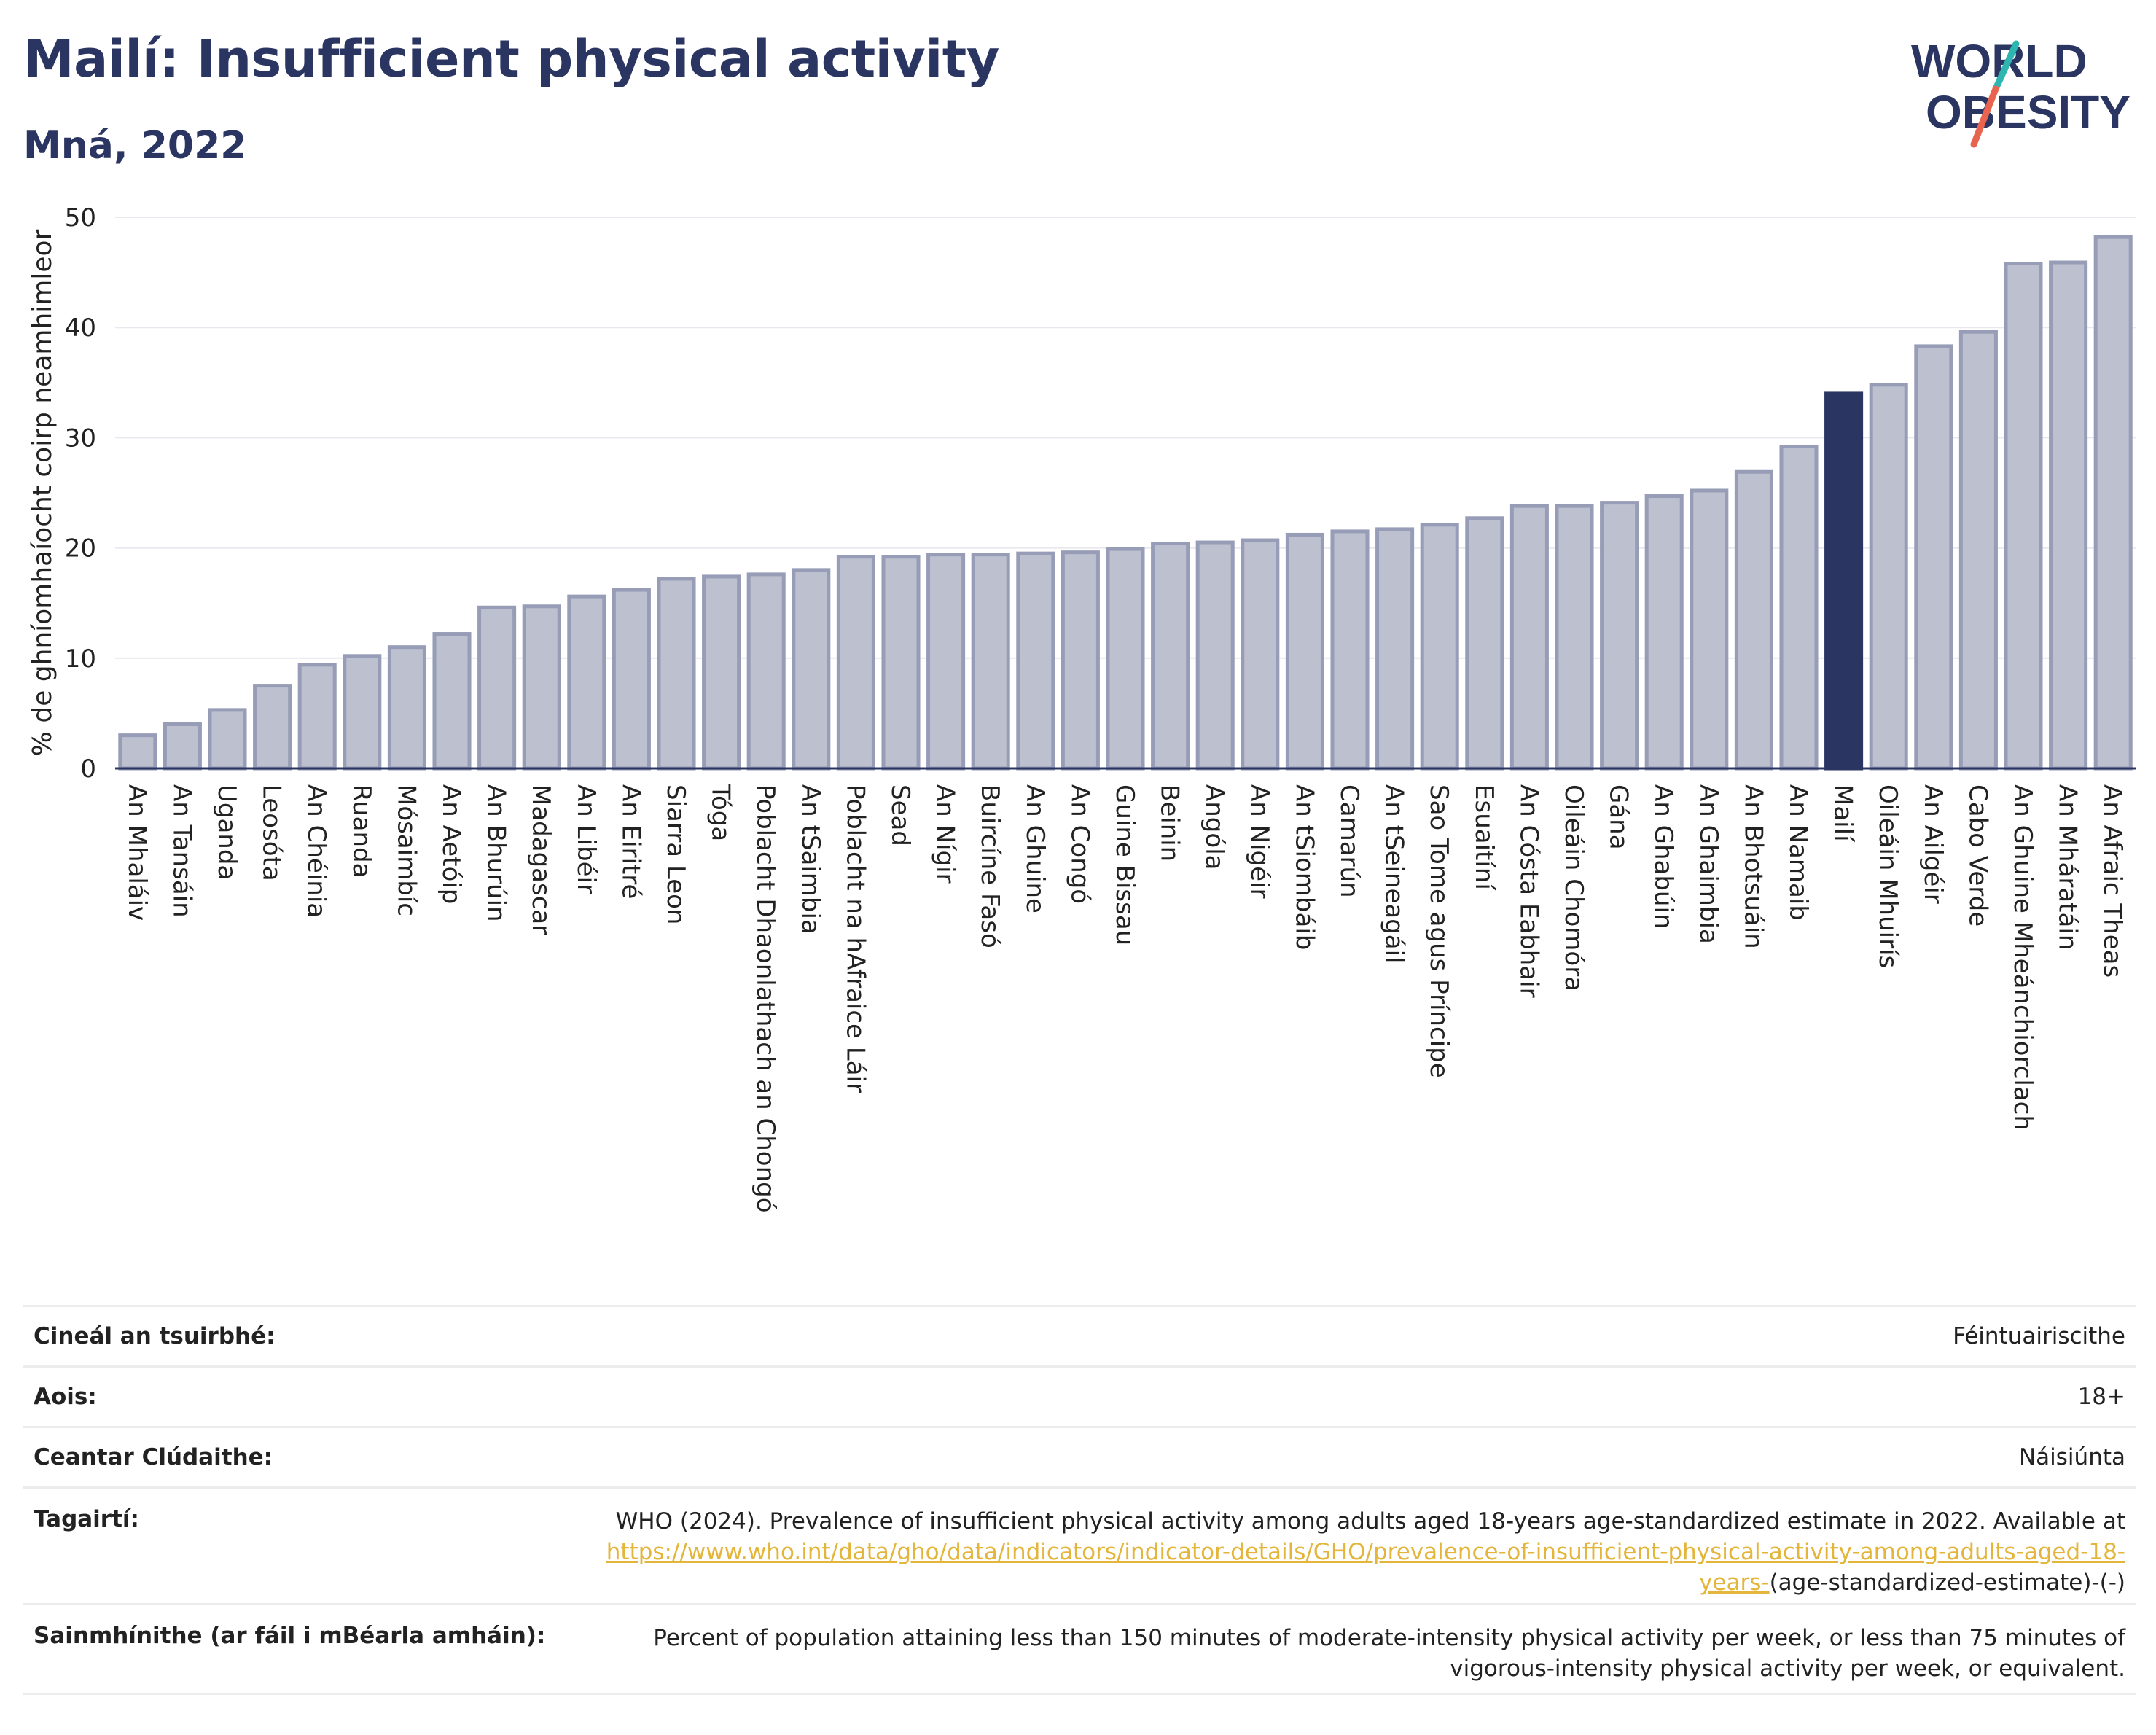 Image resolution: width=2156 pixels, height=1735 pixels. I want to click on y-tick-label: 50, so click(80, 218).